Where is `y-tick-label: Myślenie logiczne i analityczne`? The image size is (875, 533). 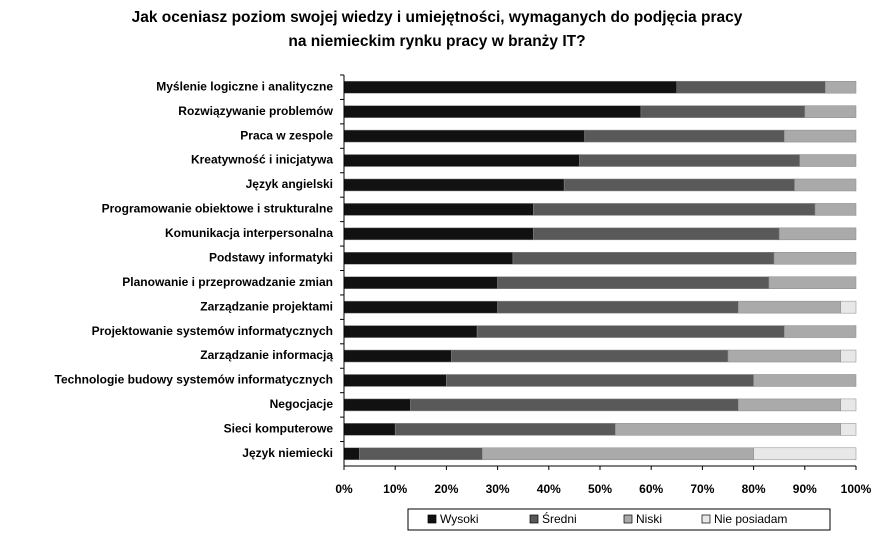
y-tick-label: Myślenie logiczne i analityczne is located at coordinates (244, 86).